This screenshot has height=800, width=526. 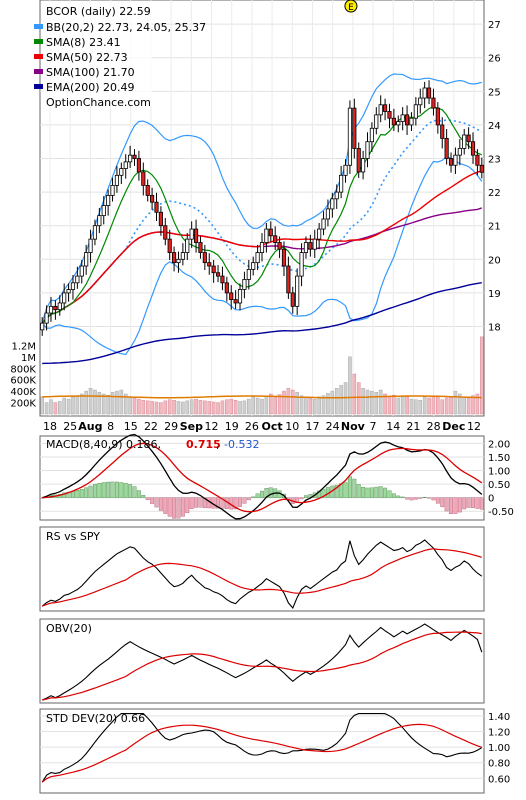 I want to click on rs-panel: RS vs SPY, so click(x=262, y=570).